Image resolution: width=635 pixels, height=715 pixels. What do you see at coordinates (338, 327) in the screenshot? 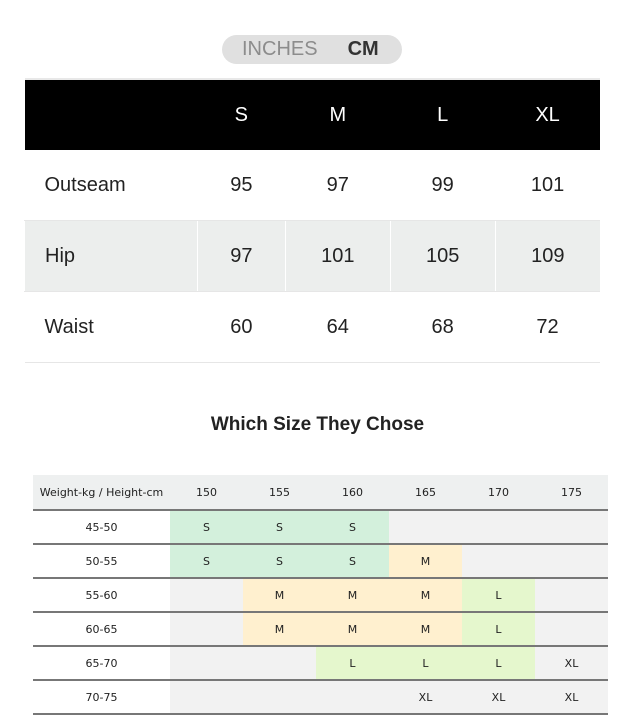
I see `measure-value: 64` at bounding box center [338, 327].